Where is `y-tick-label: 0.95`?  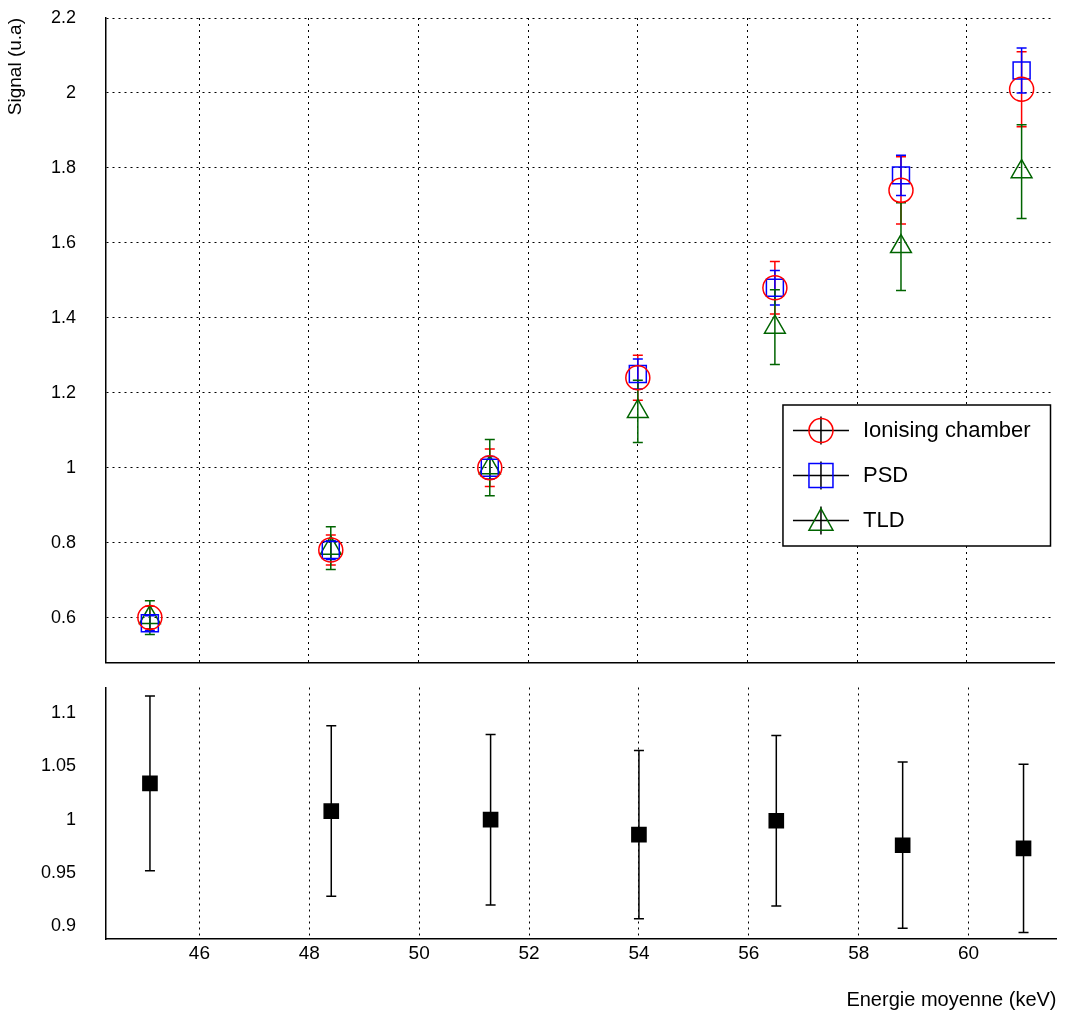 y-tick-label: 0.95 is located at coordinates (58, 871).